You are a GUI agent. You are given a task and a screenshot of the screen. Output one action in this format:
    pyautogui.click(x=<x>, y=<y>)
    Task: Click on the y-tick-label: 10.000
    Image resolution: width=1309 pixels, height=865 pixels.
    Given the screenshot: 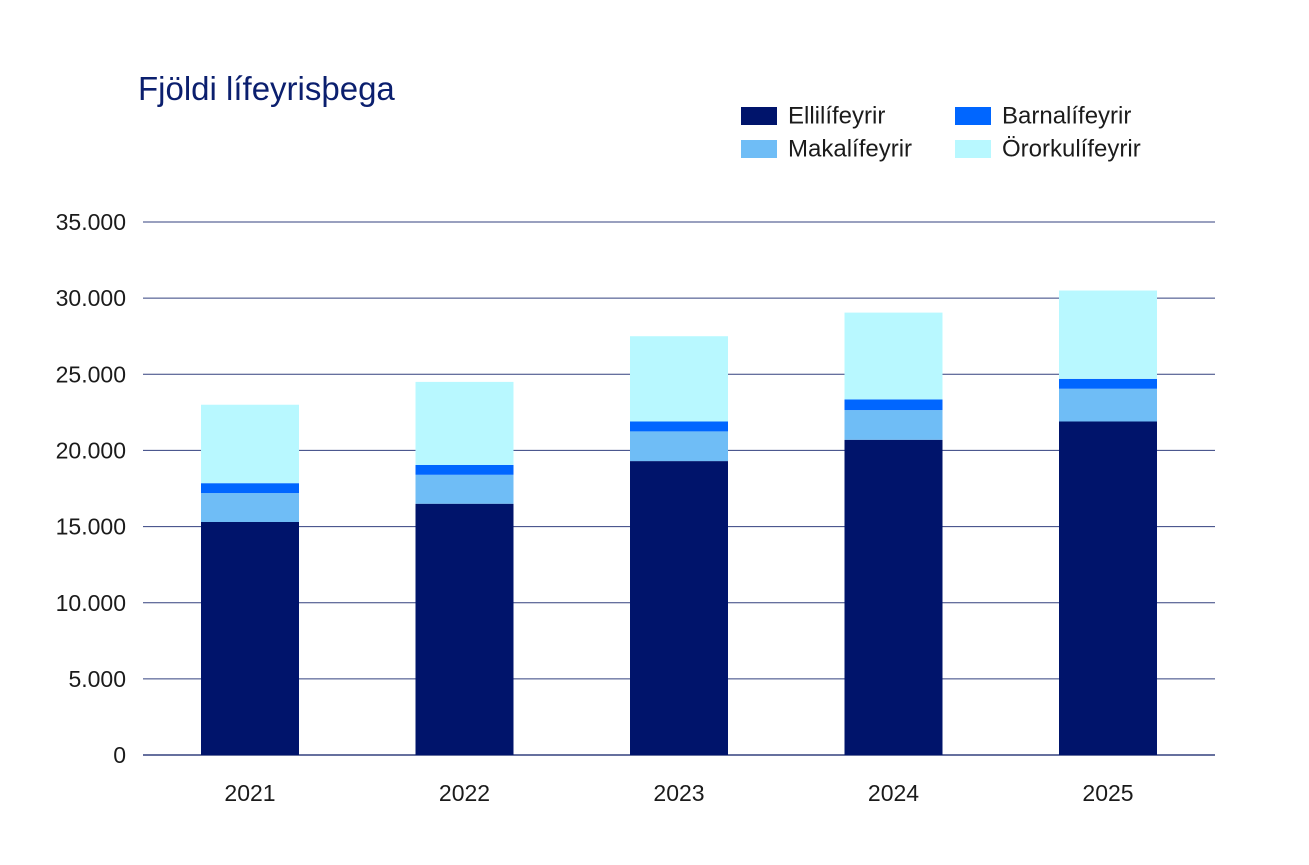 What is the action you would take?
    pyautogui.click(x=91, y=603)
    